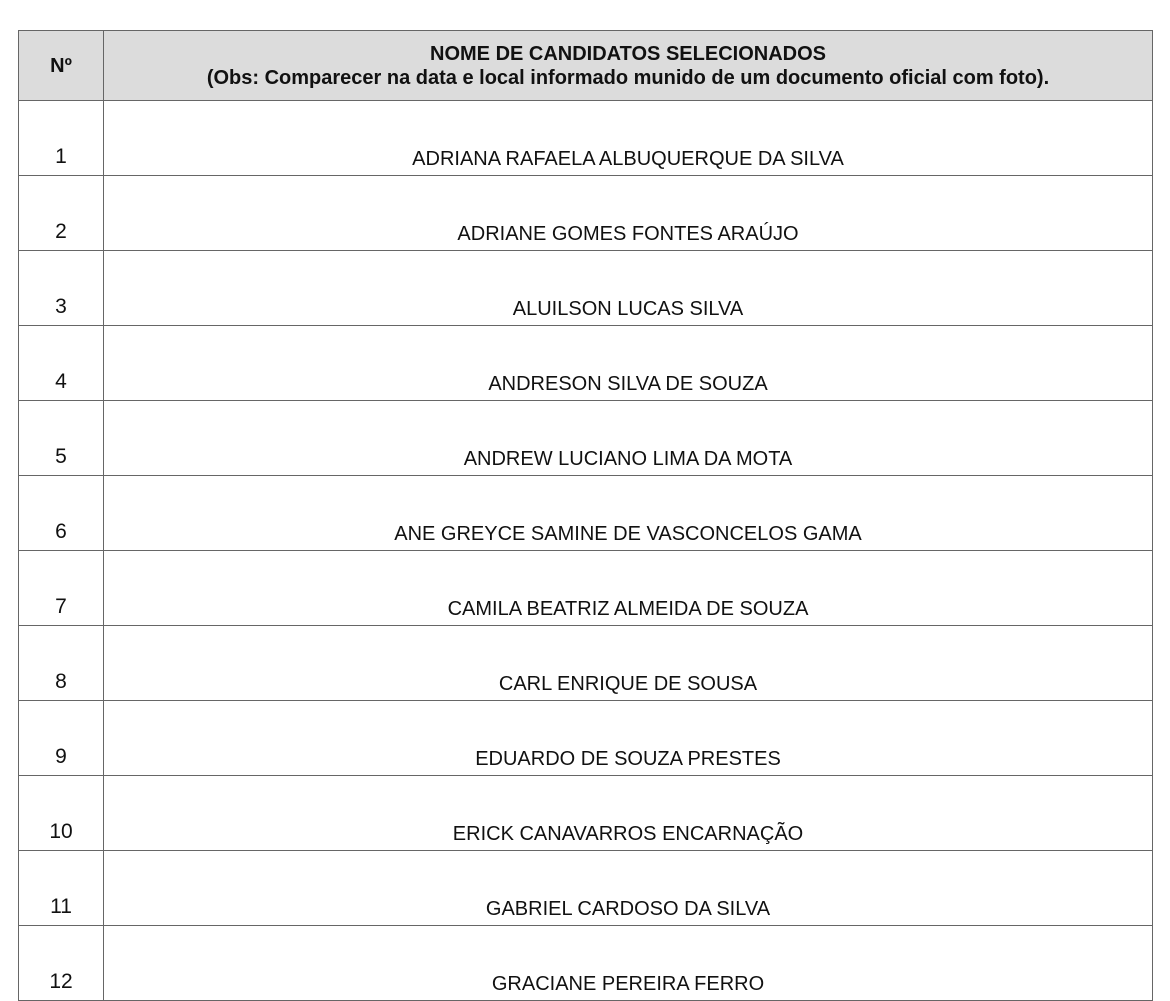 The image size is (1170, 1001). What do you see at coordinates (61, 588) in the screenshot?
I see `row-number: 7` at bounding box center [61, 588].